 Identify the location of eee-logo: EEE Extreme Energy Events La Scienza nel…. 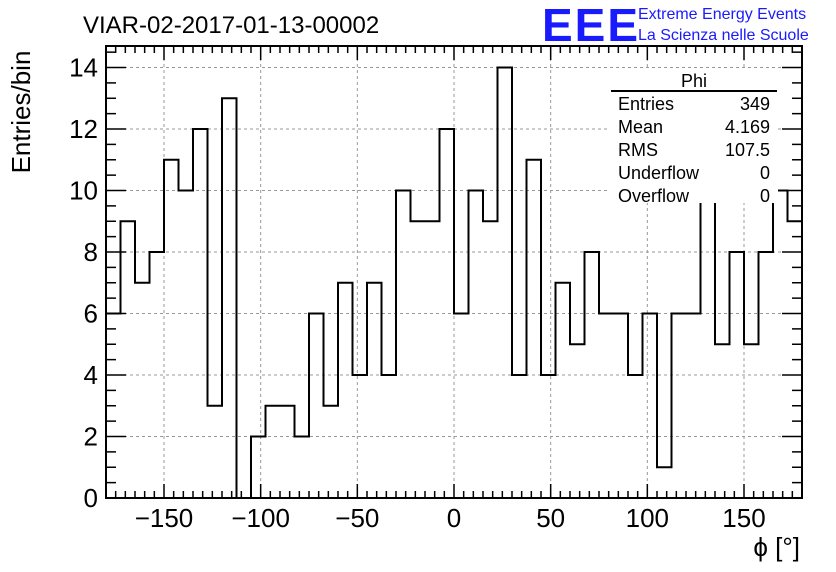
(675, 25).